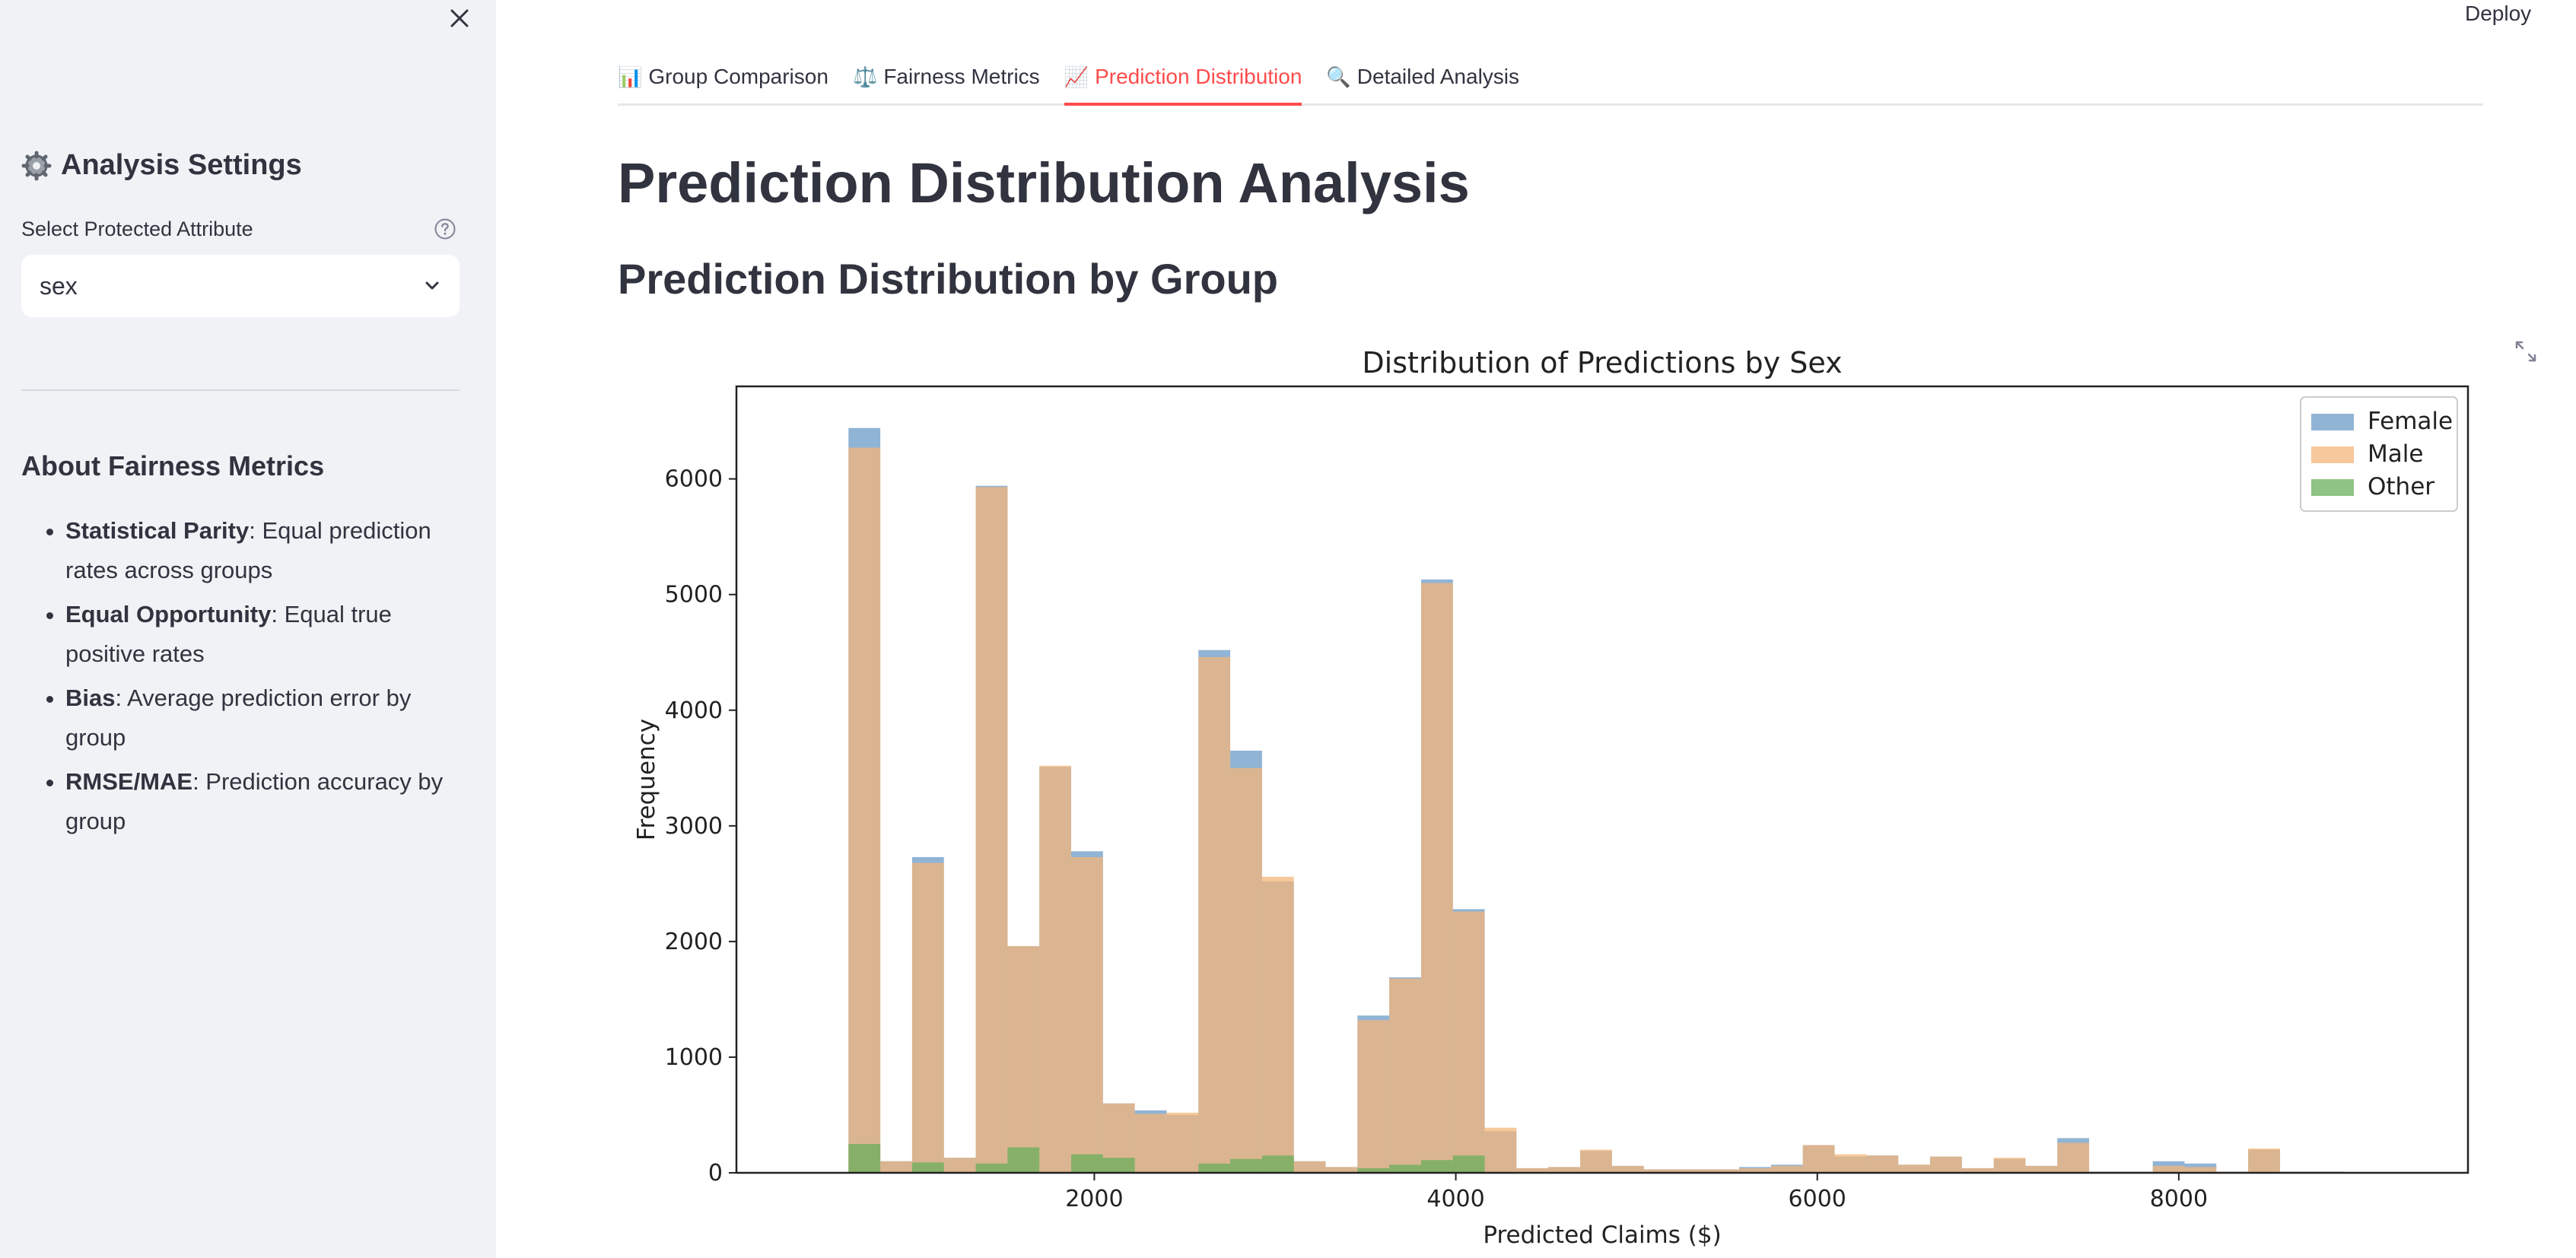 The image size is (2576, 1258). Describe the element at coordinates (240, 390) in the screenshot. I see `sidebar-divider` at that location.